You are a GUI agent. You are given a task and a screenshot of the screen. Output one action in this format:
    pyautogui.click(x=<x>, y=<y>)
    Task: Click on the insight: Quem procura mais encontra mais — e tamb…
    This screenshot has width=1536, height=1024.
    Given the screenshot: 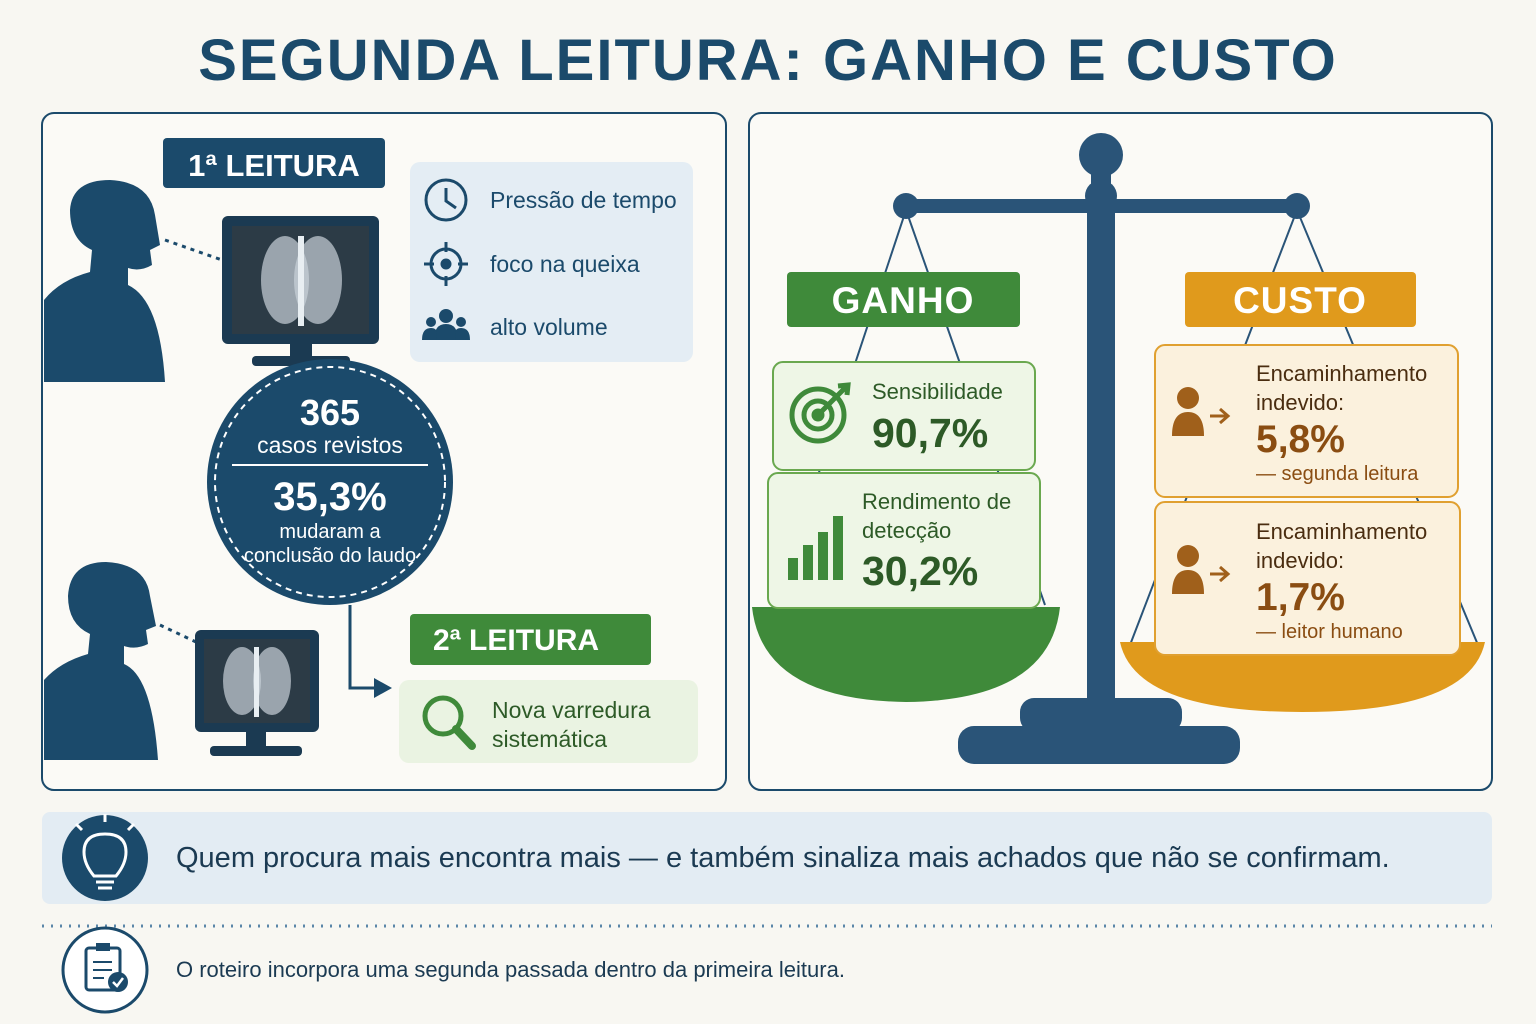 What is the action you would take?
    pyautogui.click(x=783, y=858)
    